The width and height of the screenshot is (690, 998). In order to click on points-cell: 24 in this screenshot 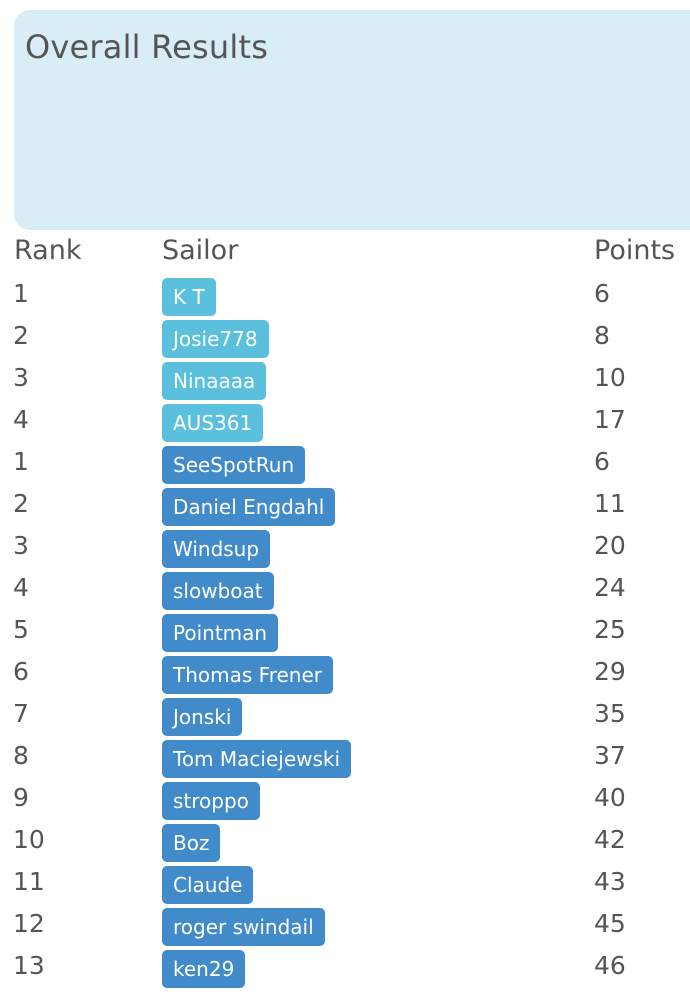, I will do `click(610, 587)`.